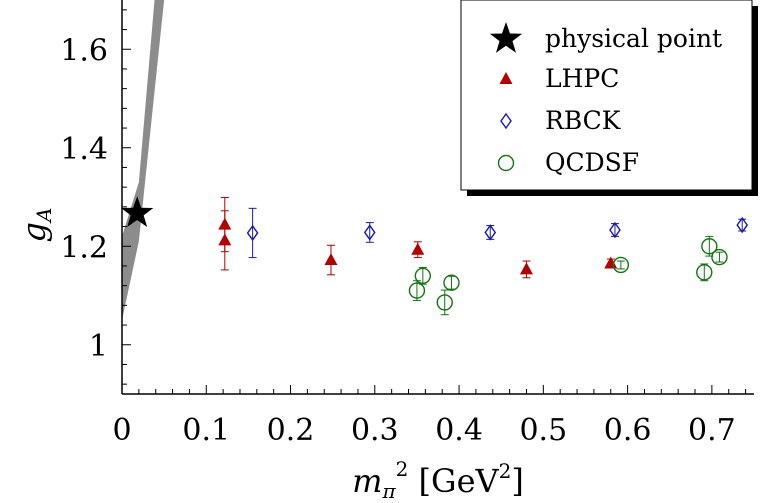 This screenshot has width=760, height=503. Describe the element at coordinates (423, 430) in the screenshot. I see `x-tick-labels: 0 0.1 0.2 0.3 0.4 0.5 0.6 0.7` at that location.